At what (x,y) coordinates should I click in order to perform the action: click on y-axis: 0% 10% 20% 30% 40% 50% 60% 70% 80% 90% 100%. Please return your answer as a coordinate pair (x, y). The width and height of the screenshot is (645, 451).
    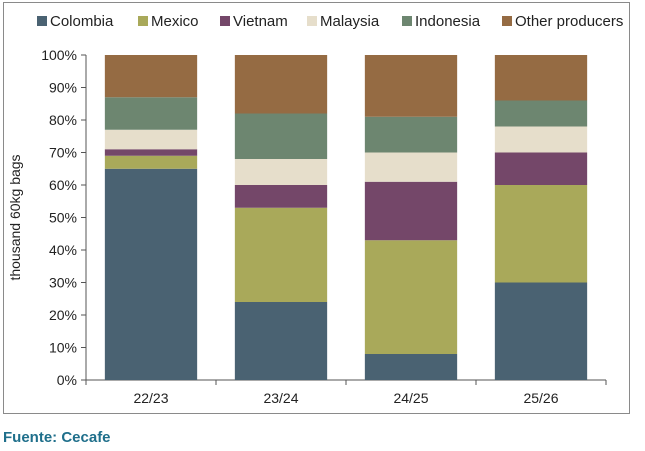
    Looking at the image, I should click on (64, 217).